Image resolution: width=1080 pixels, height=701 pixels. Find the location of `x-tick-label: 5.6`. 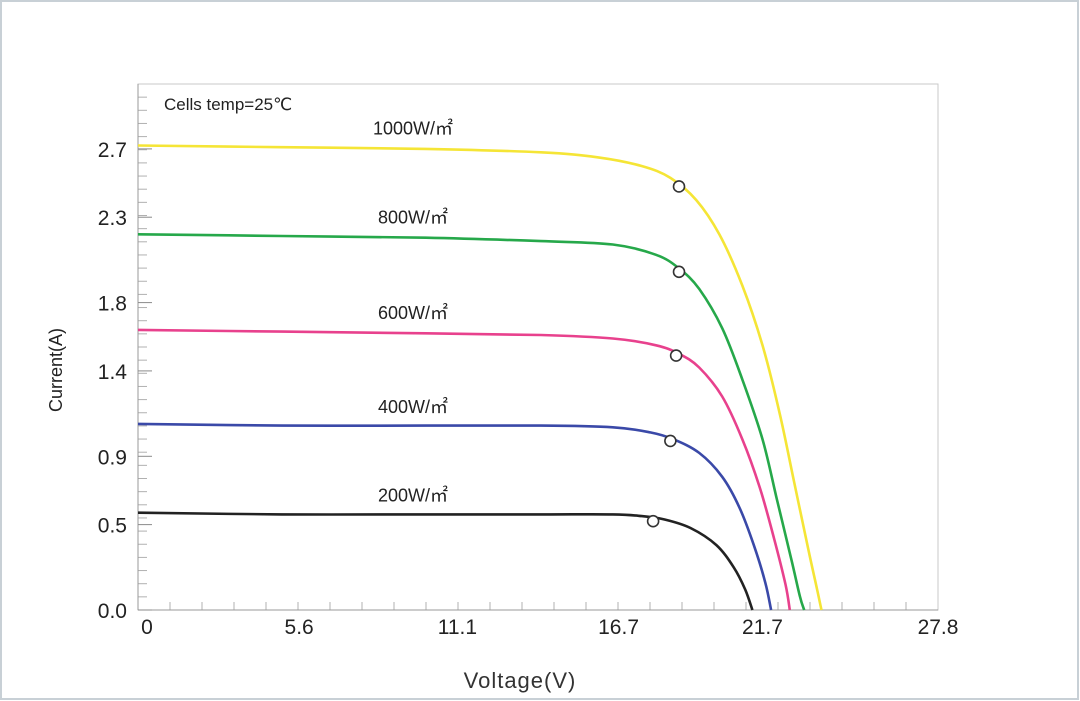

x-tick-label: 5.6 is located at coordinates (299, 627).